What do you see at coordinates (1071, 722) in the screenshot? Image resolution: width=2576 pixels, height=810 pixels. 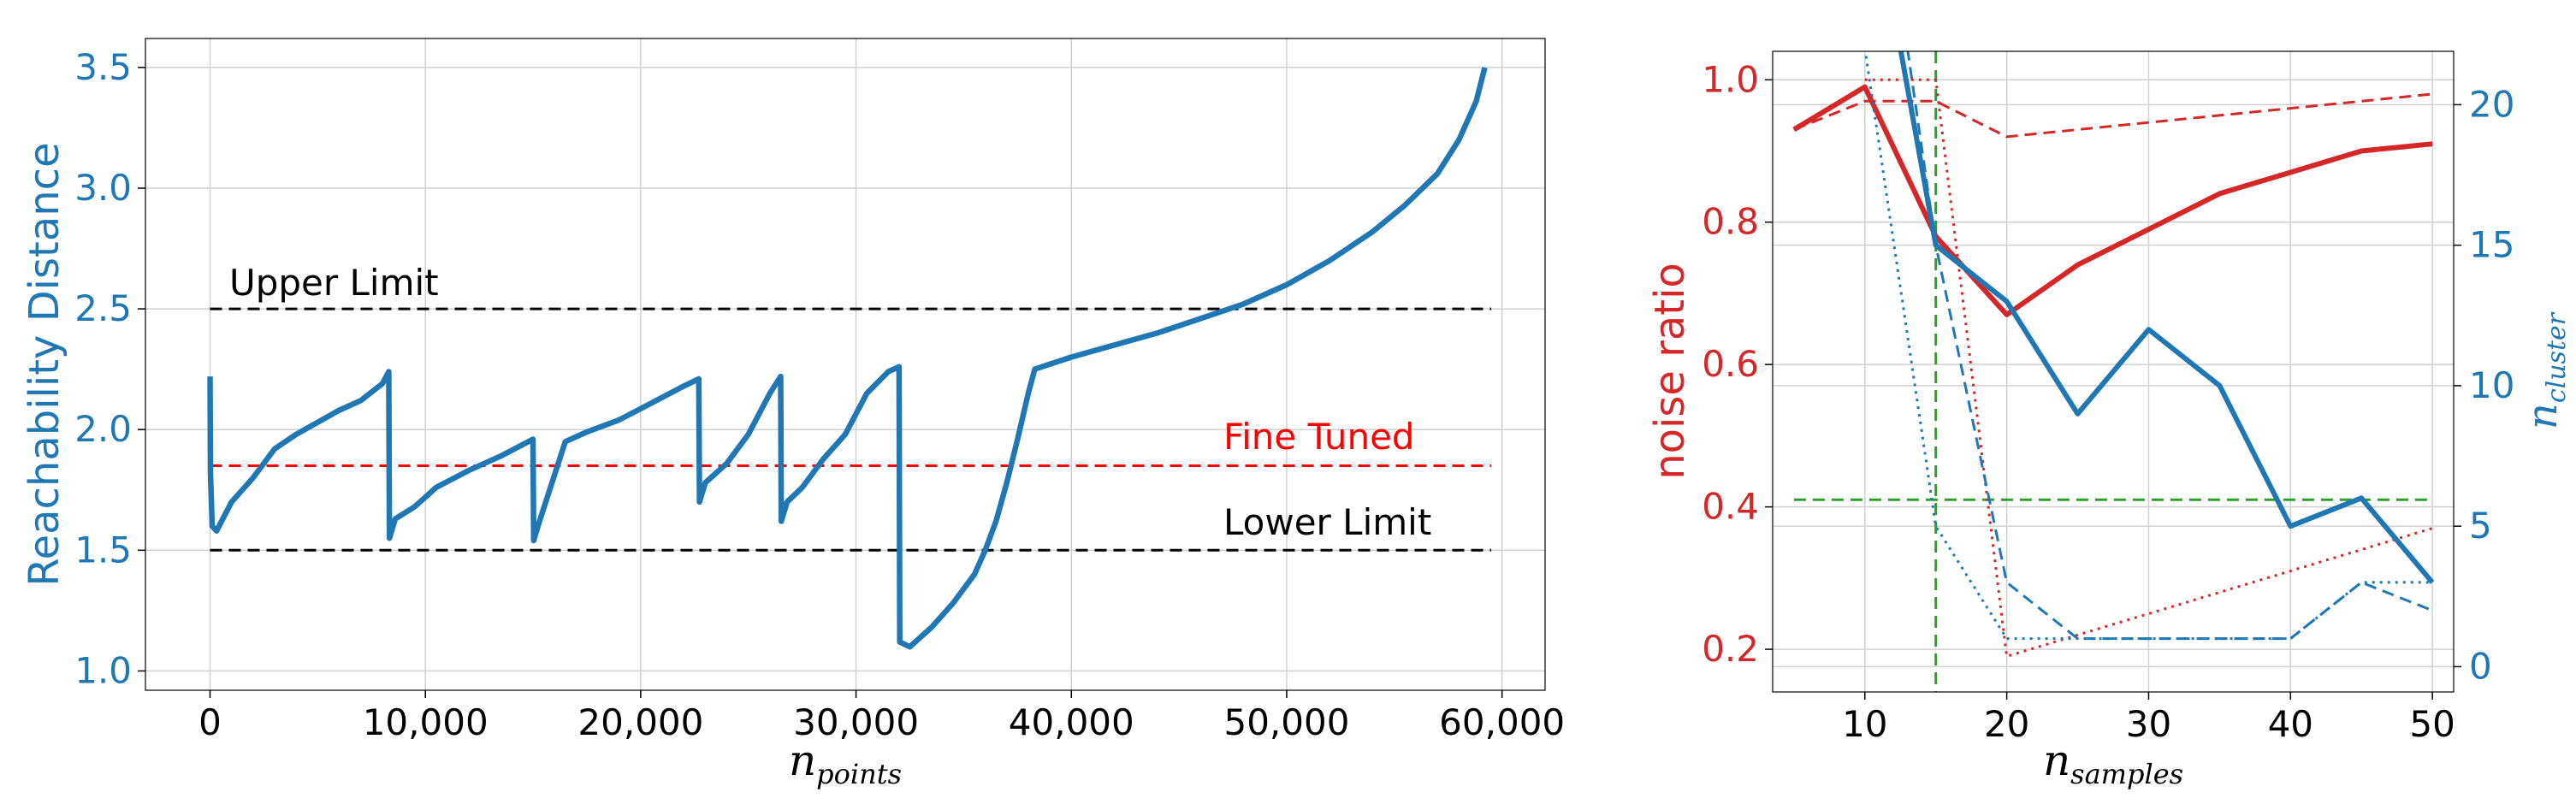 I see `x-tick-label: 40,000` at bounding box center [1071, 722].